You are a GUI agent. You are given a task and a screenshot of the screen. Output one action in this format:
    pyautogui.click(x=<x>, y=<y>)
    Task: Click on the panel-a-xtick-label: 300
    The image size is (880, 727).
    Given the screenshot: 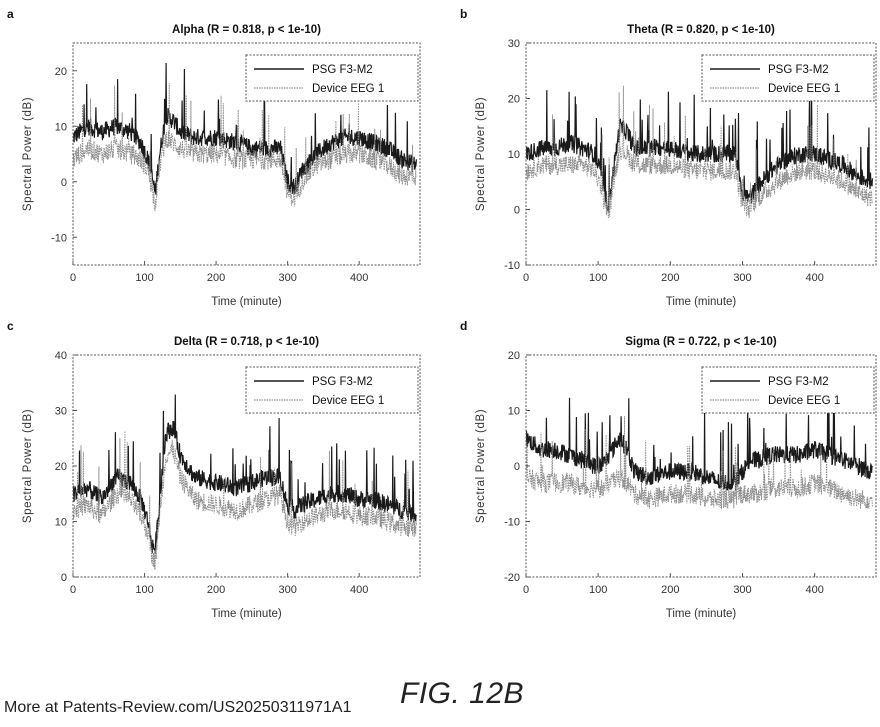 What is the action you would take?
    pyautogui.click(x=287, y=278)
    